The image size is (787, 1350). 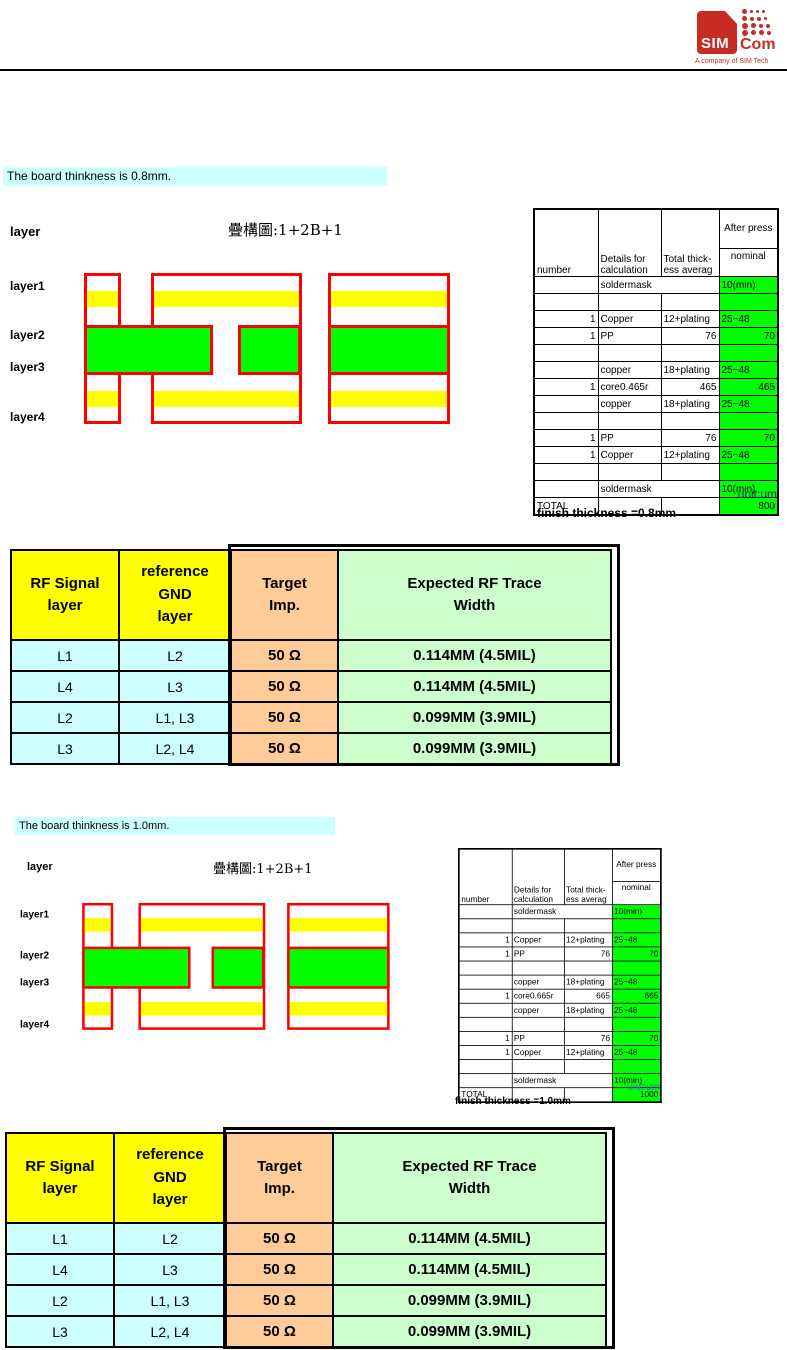 I want to click on rf-header-gnd: reference GND layer, so click(x=170, y=1178).